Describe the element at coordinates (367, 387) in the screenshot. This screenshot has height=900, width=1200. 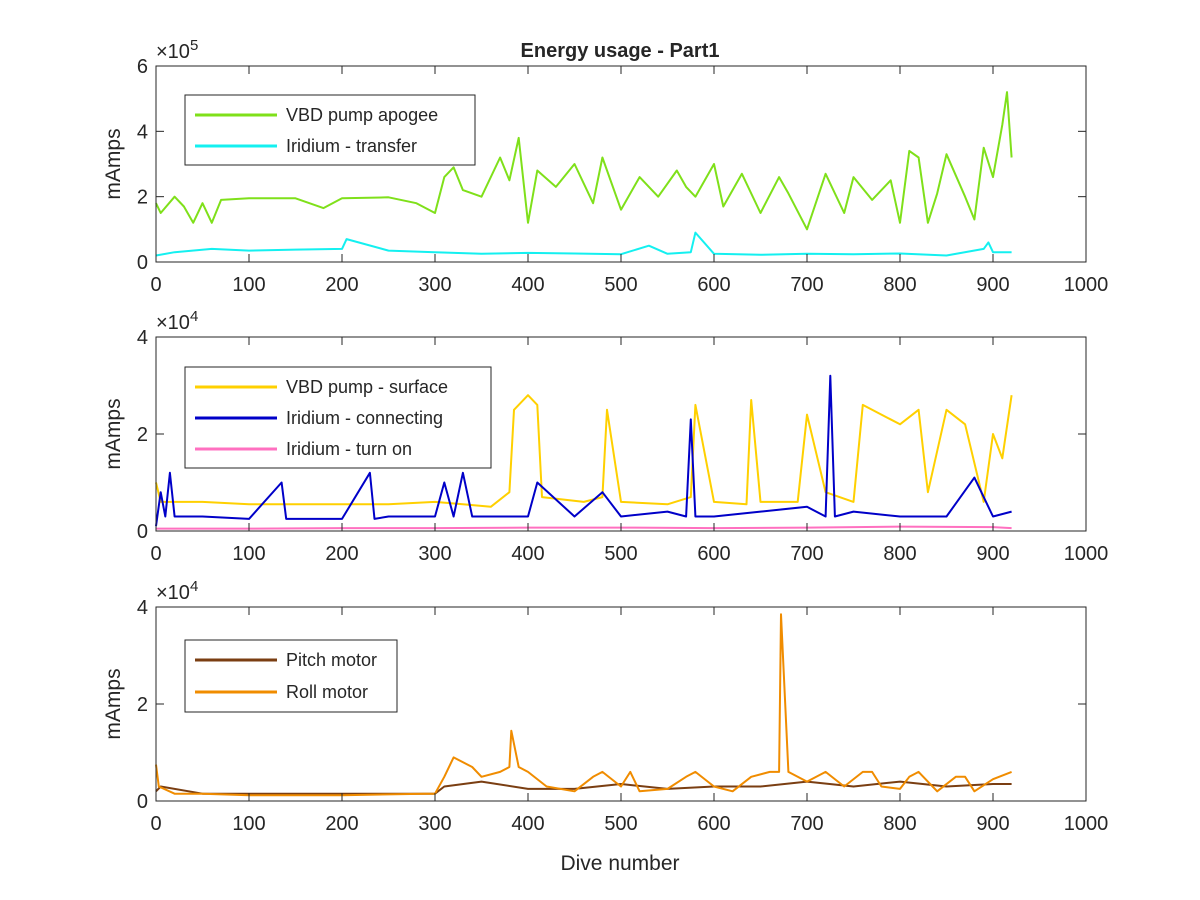
I see `legend-entry-label: VBD pump - surface` at that location.